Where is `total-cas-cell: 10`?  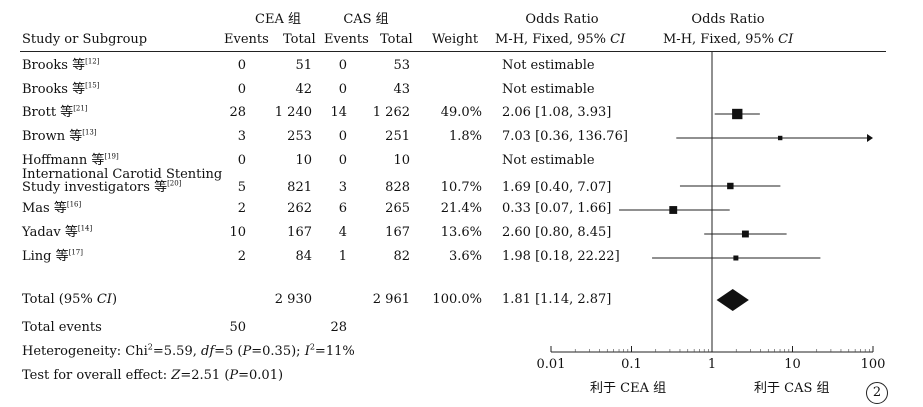
total-cas-cell: 10 is located at coordinates (401, 160).